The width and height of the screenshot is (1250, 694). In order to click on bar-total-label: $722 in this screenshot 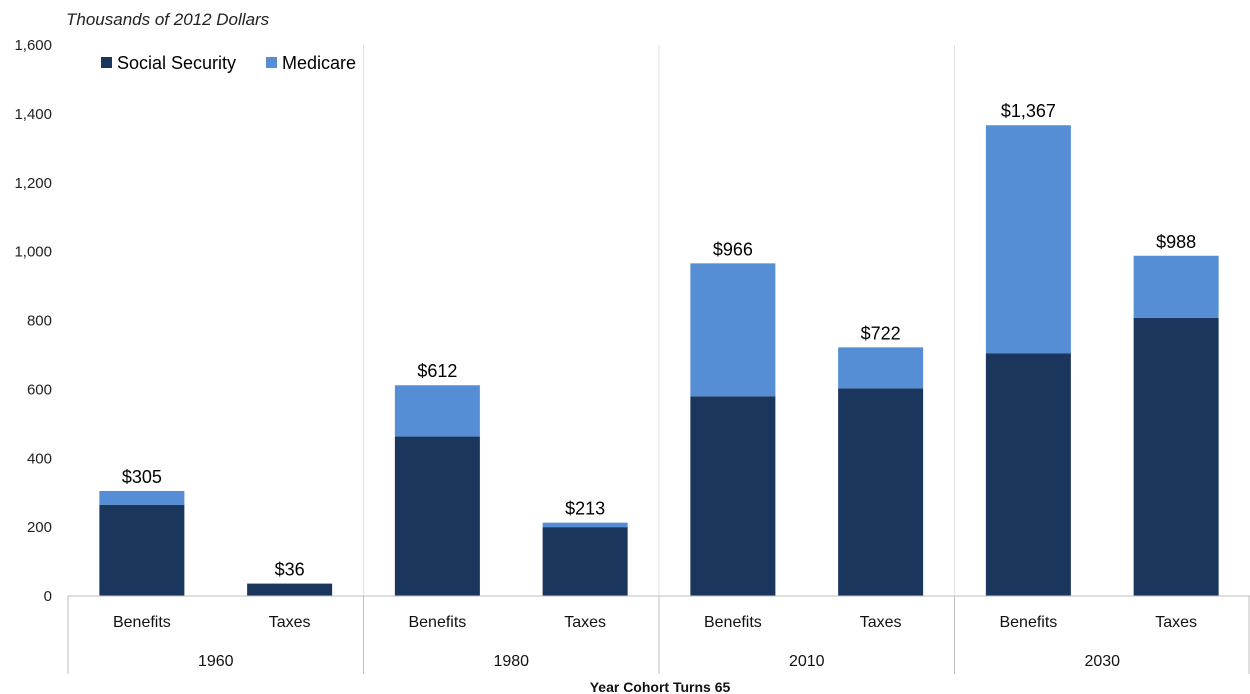, I will do `click(881, 333)`.